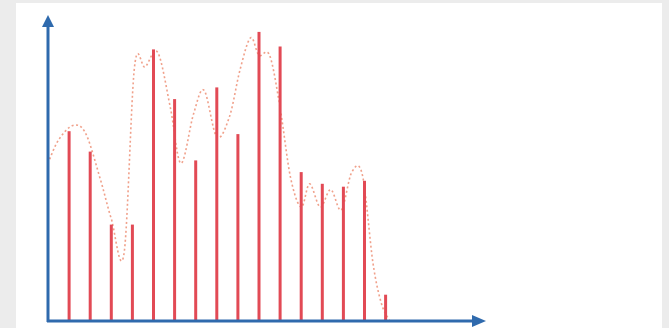 This screenshot has height=328, width=669. I want to click on x-axis-arrow-icon, so click(479, 321).